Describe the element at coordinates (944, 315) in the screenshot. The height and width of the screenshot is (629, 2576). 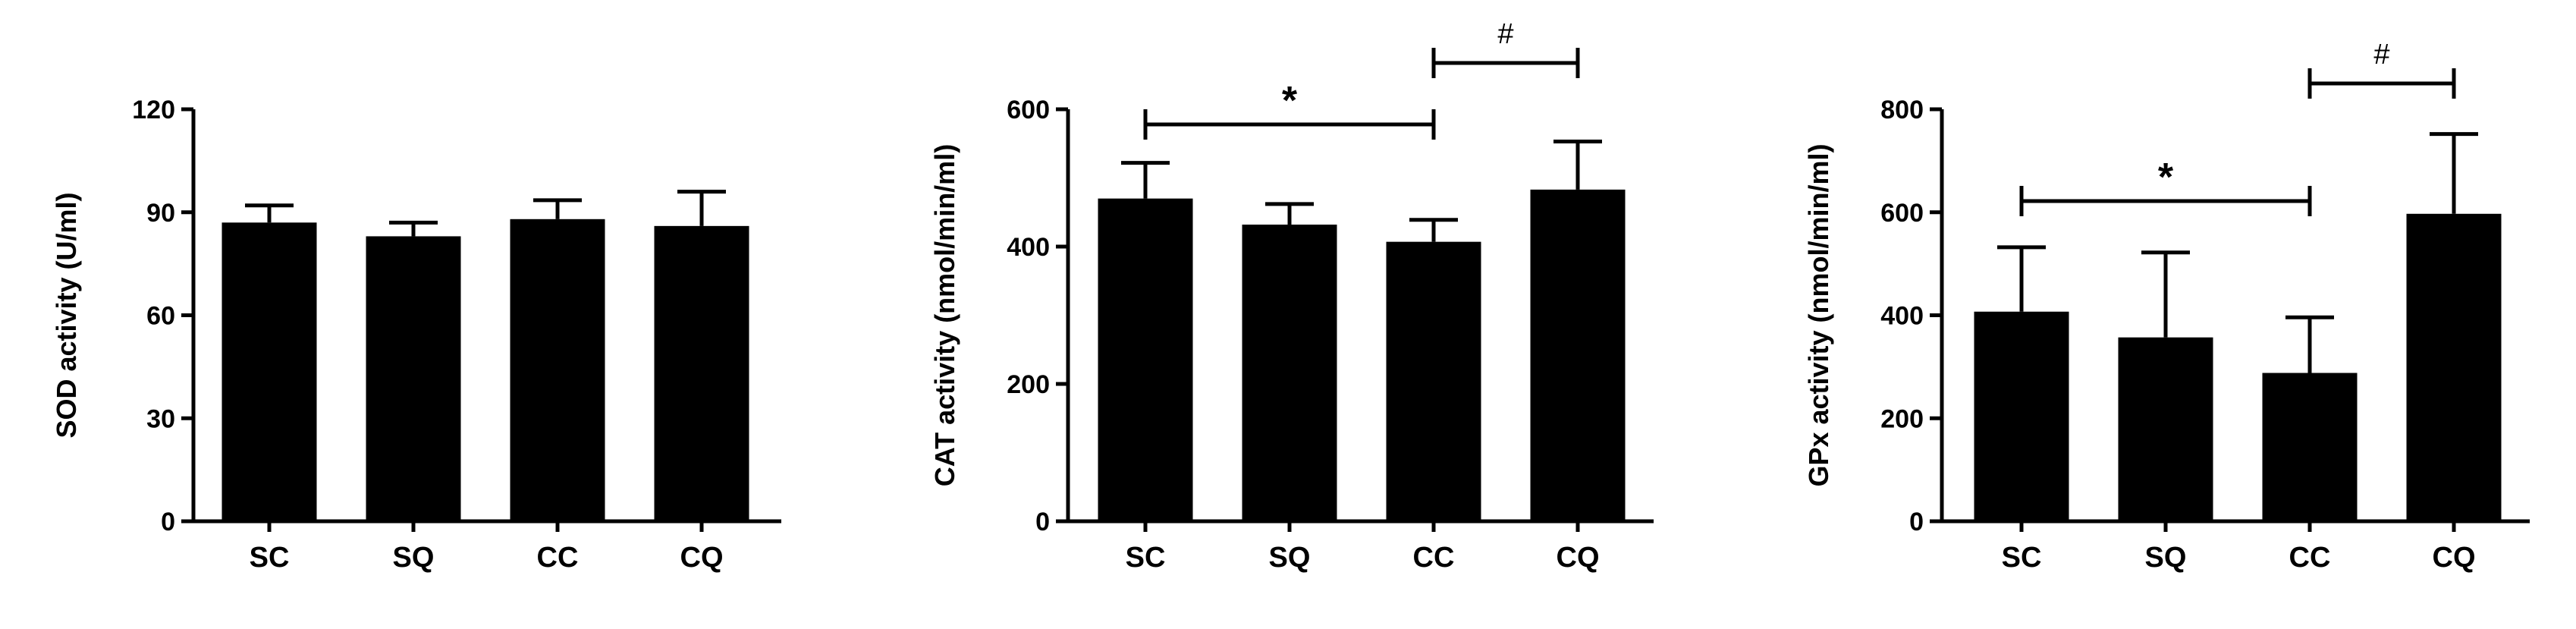
I see `y-axis-title: CAT activity (nmol/min/ml)` at that location.